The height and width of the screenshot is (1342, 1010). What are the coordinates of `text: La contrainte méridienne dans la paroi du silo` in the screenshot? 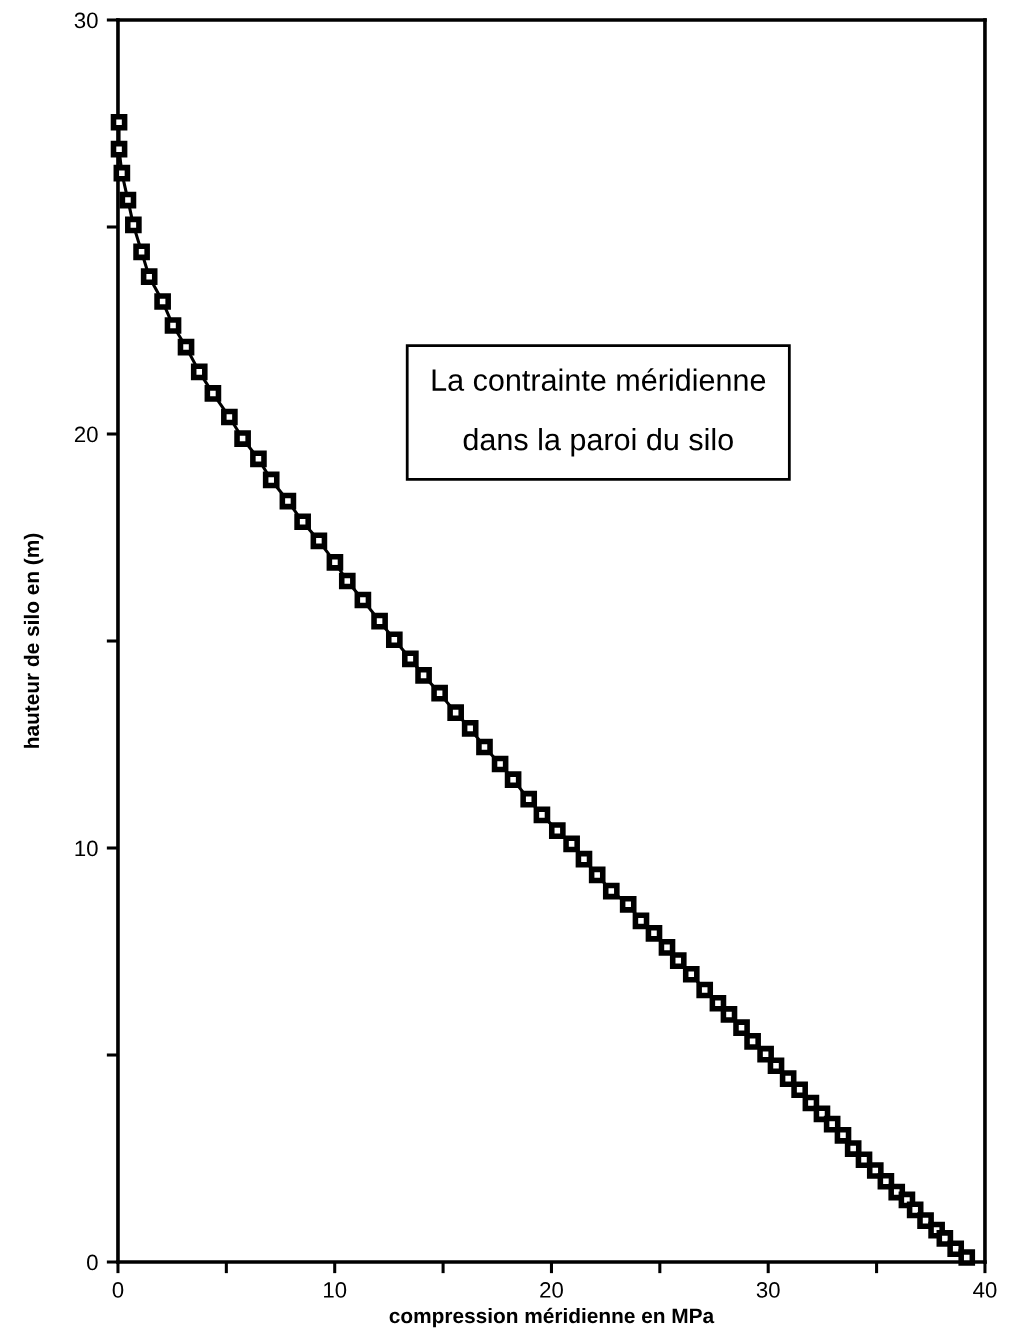 It's located at (599, 412).